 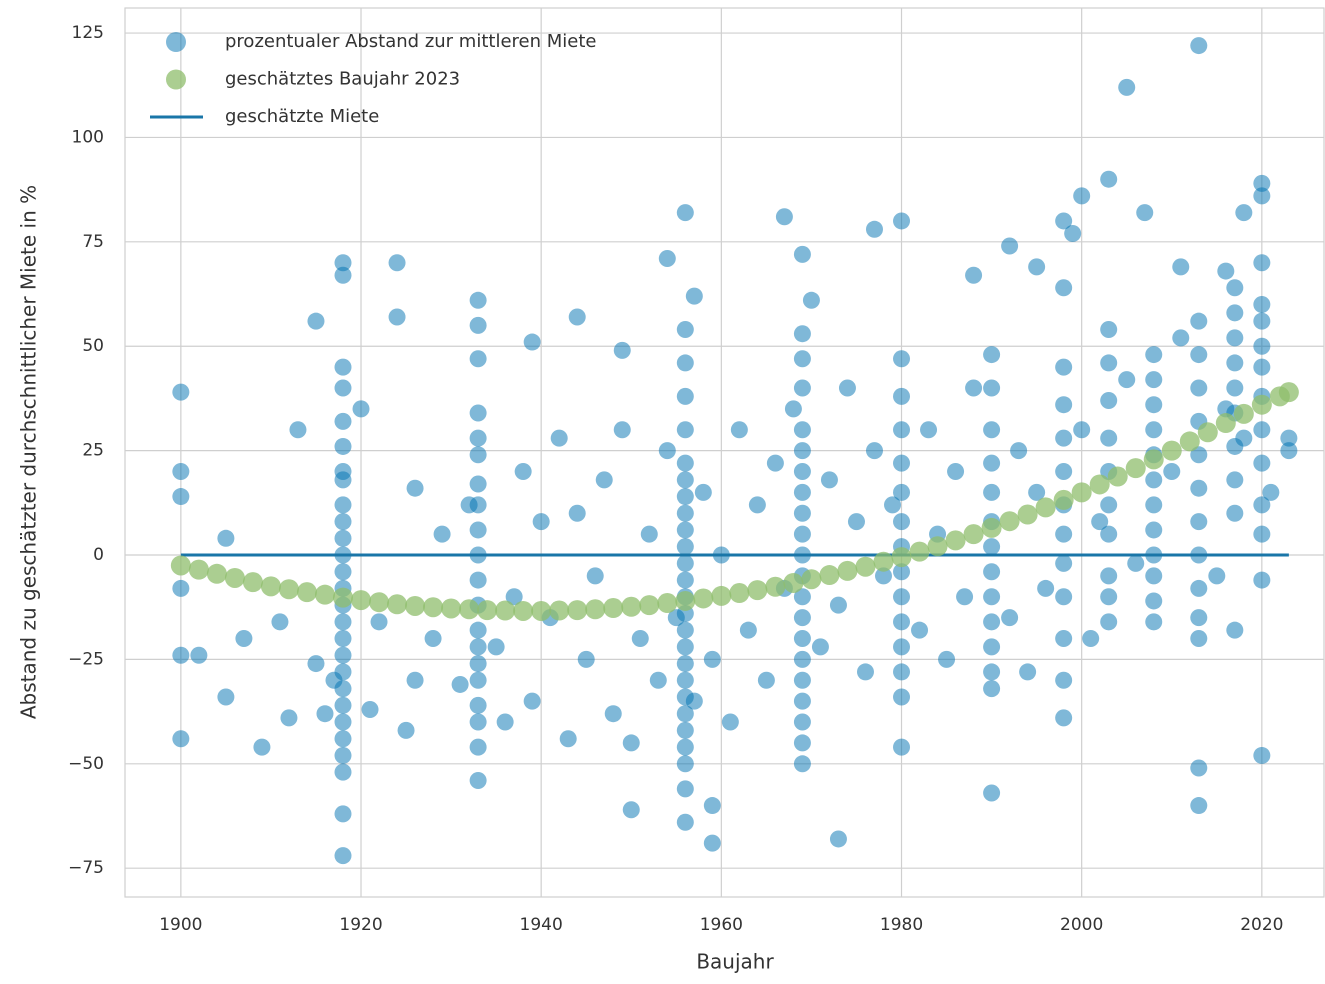 I want to click on x-tick-label: 2000, so click(x=1081, y=925).